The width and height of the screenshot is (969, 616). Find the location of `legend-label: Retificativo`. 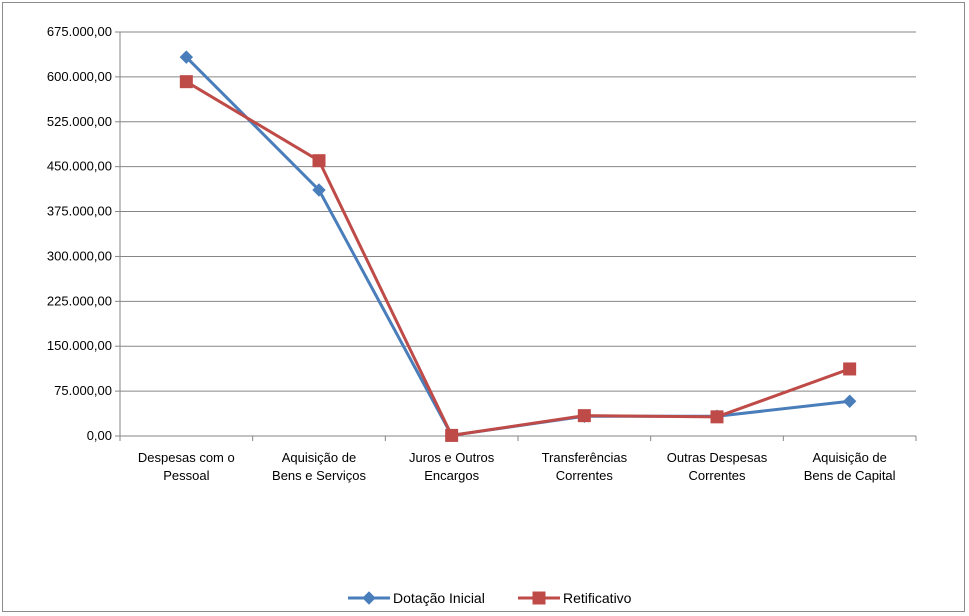

legend-label: Retificativo is located at coordinates (597, 598).